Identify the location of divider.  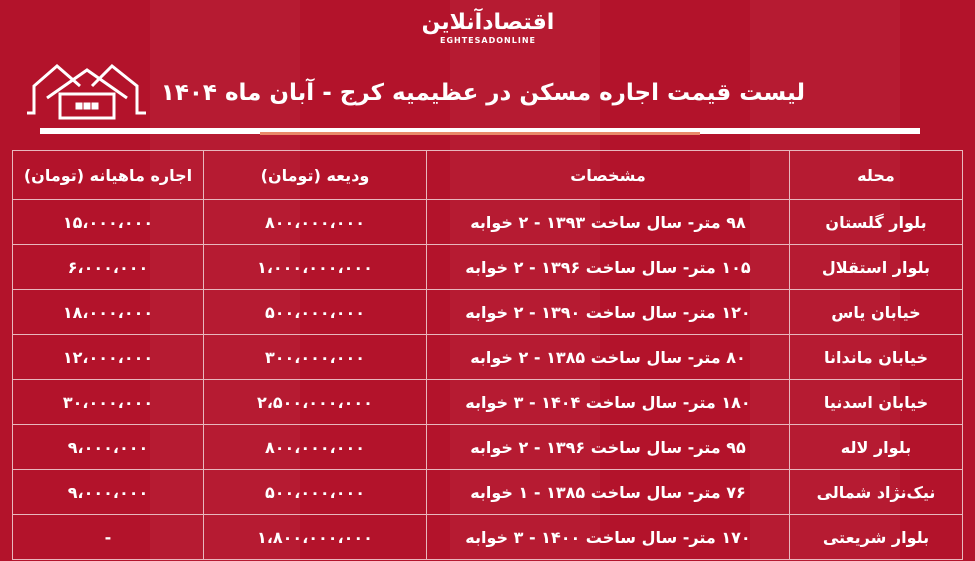
(480, 131).